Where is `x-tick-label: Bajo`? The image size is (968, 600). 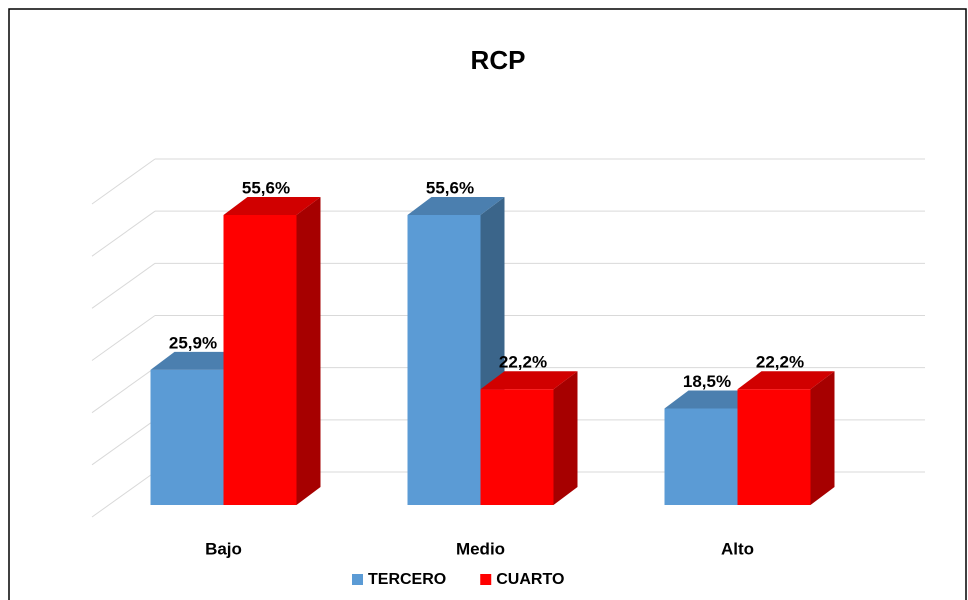
x-tick-label: Bajo is located at coordinates (223, 548).